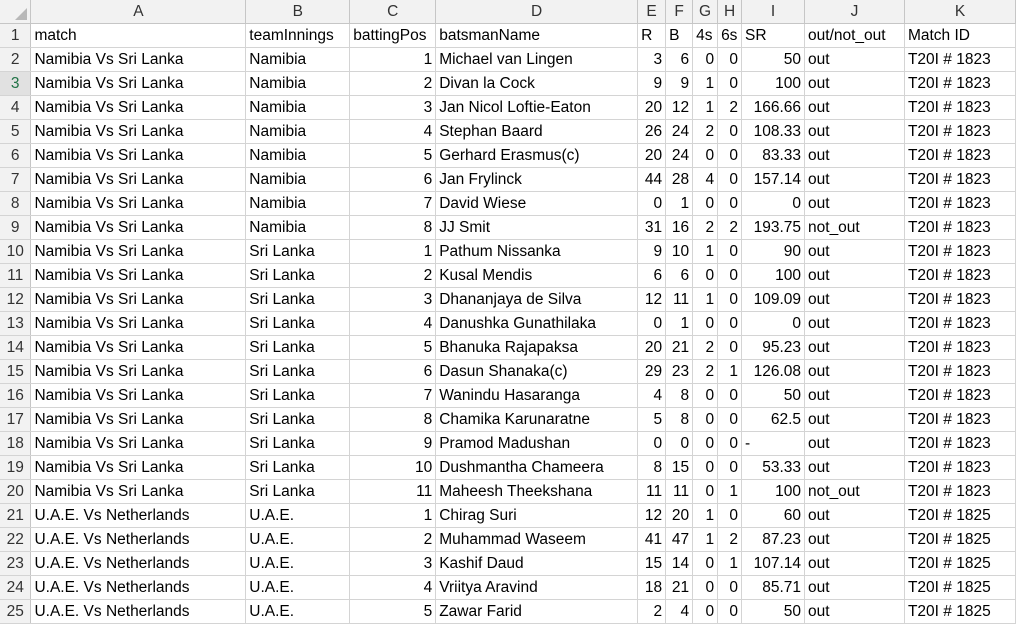  What do you see at coordinates (138, 251) in the screenshot?
I see `cell-a10: Namibia Vs Sri Lanka` at bounding box center [138, 251].